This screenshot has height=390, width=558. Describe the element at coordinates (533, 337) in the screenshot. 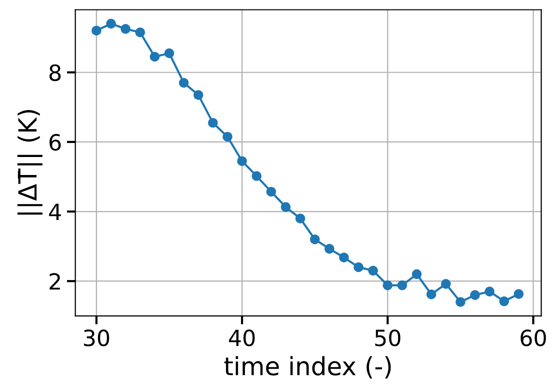

I see `x-tick-label: 60` at that location.